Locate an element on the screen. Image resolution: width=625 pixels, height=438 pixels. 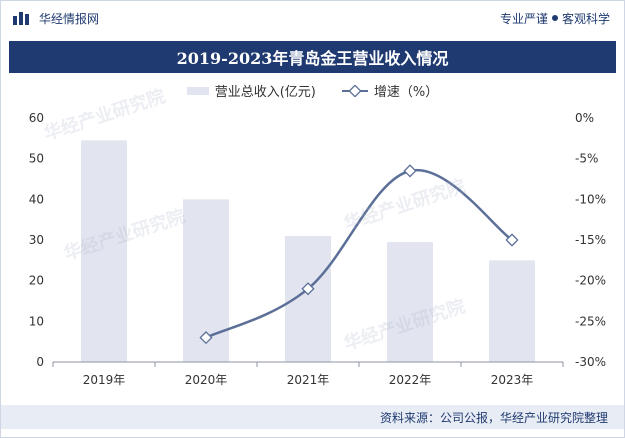
slogan: 专业严谨 客观科学 is located at coordinates (555, 18).